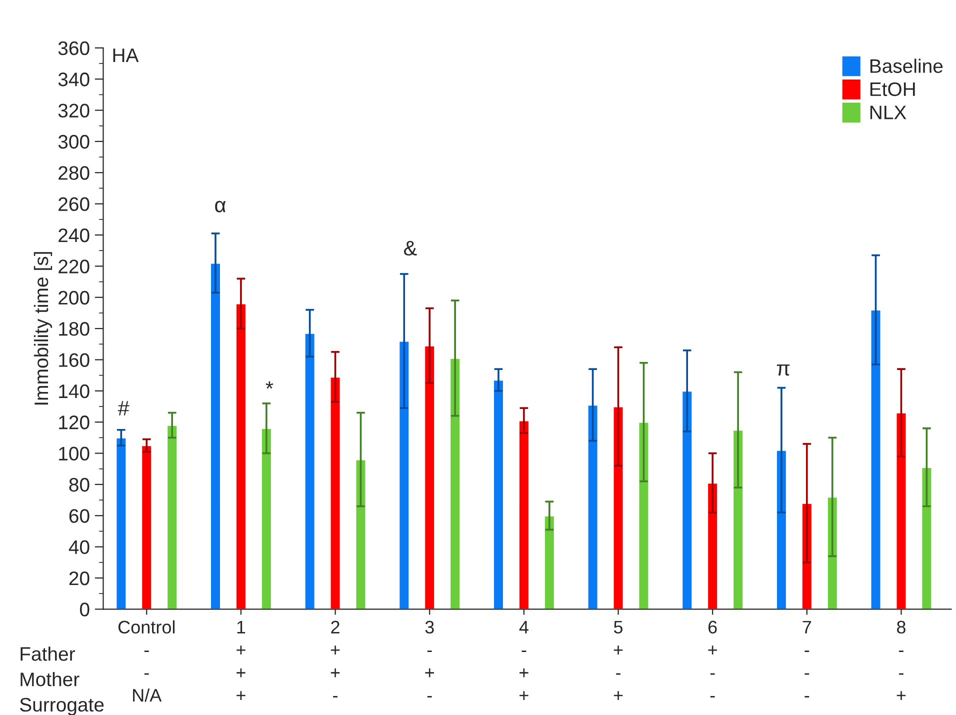 The height and width of the screenshot is (715, 956). What do you see at coordinates (85, 609) in the screenshot?
I see `y-tick-label: 0` at bounding box center [85, 609].